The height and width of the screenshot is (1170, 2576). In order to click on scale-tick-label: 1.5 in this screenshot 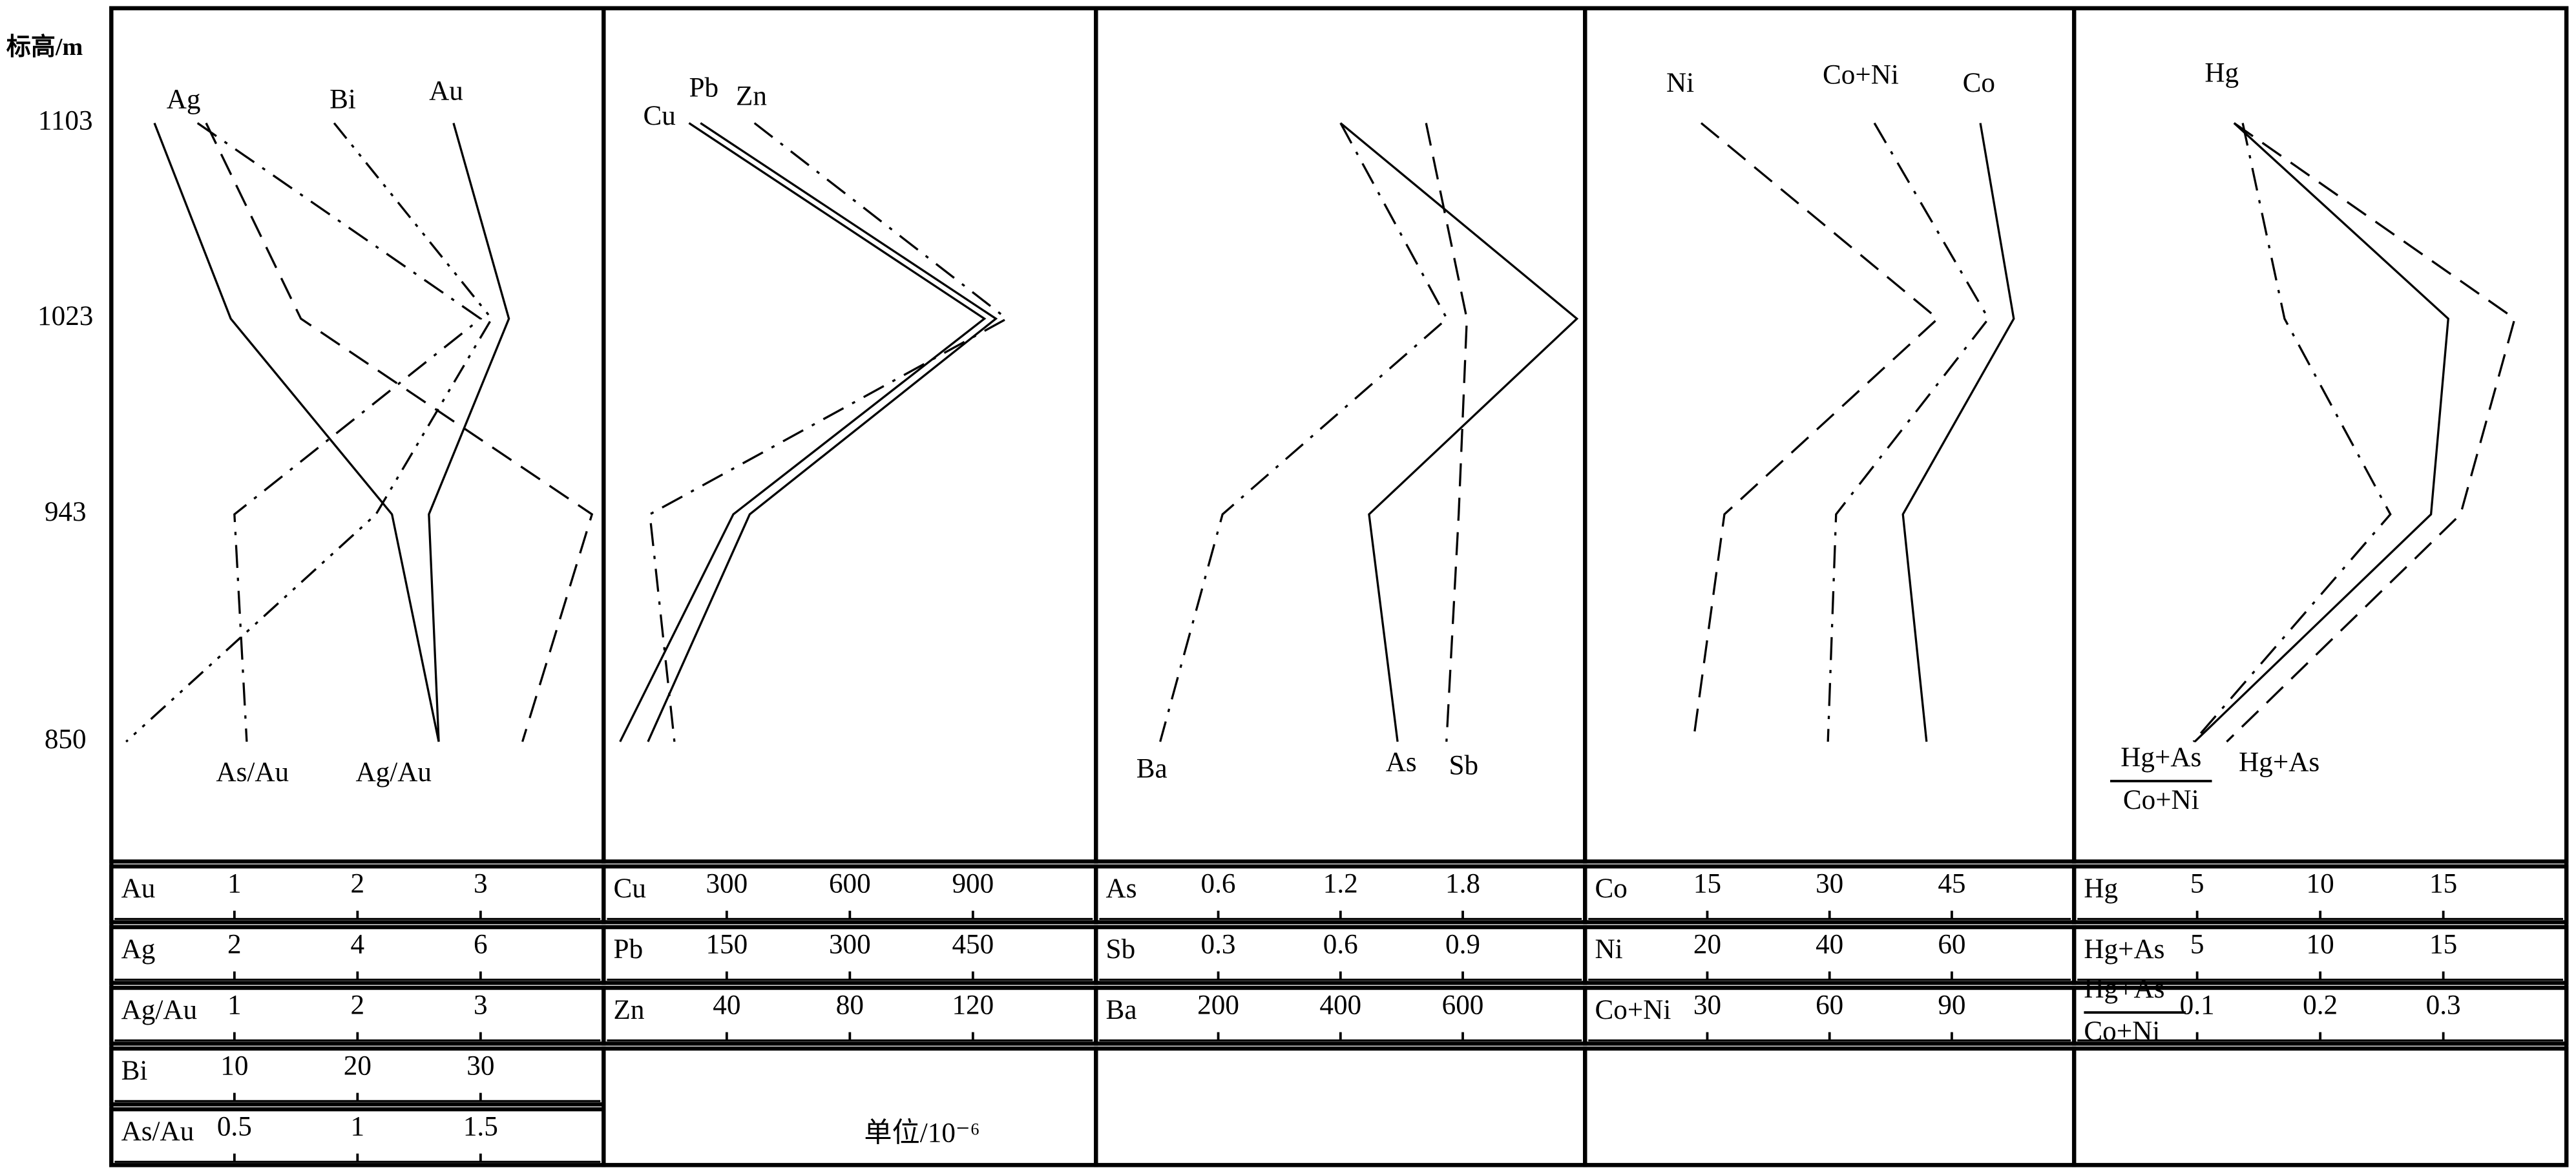, I will do `click(480, 1126)`.